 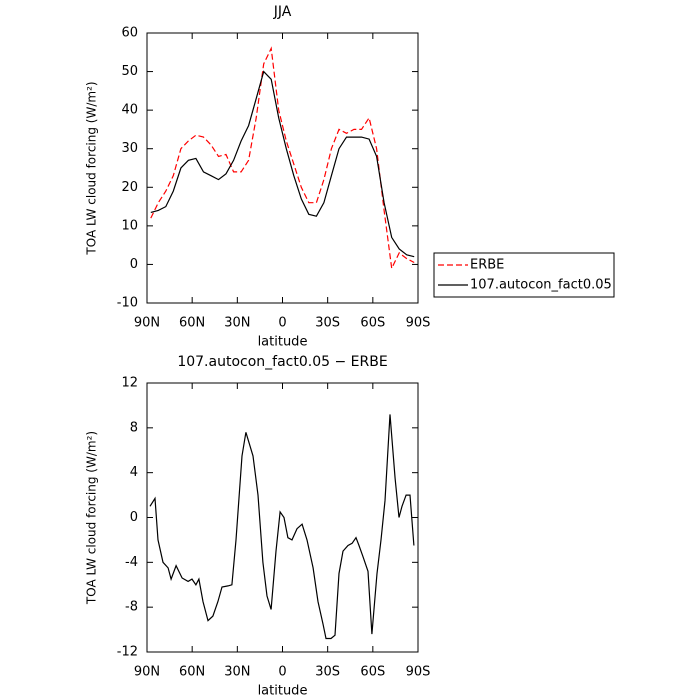 I want to click on y-tick-label: 8, so click(x=134, y=427).